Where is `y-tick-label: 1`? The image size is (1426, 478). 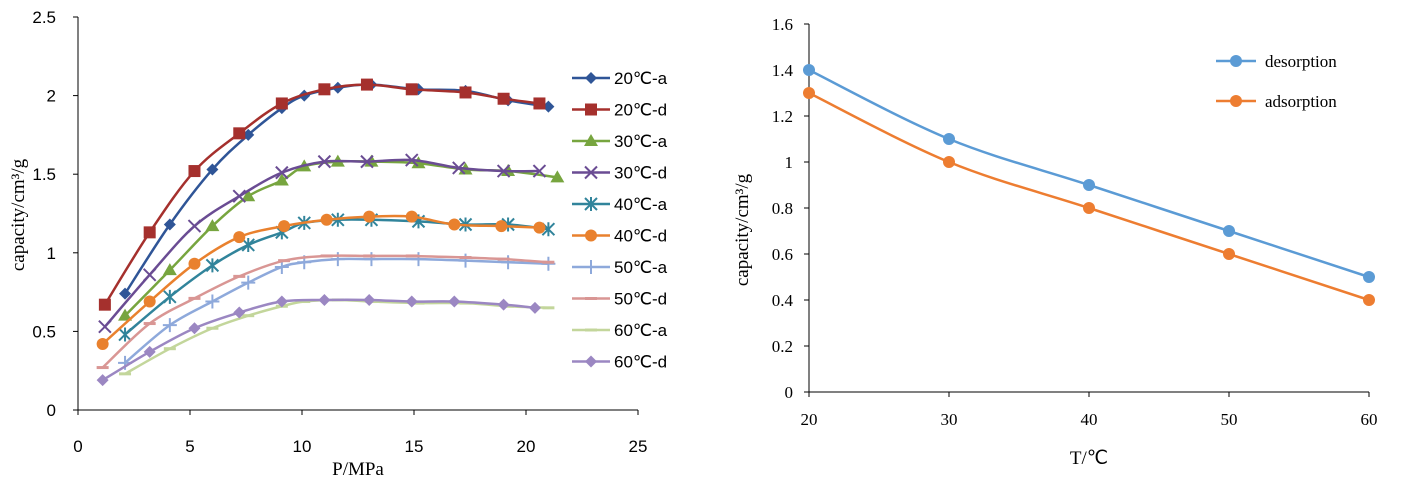
y-tick-label: 1 is located at coordinates (789, 162).